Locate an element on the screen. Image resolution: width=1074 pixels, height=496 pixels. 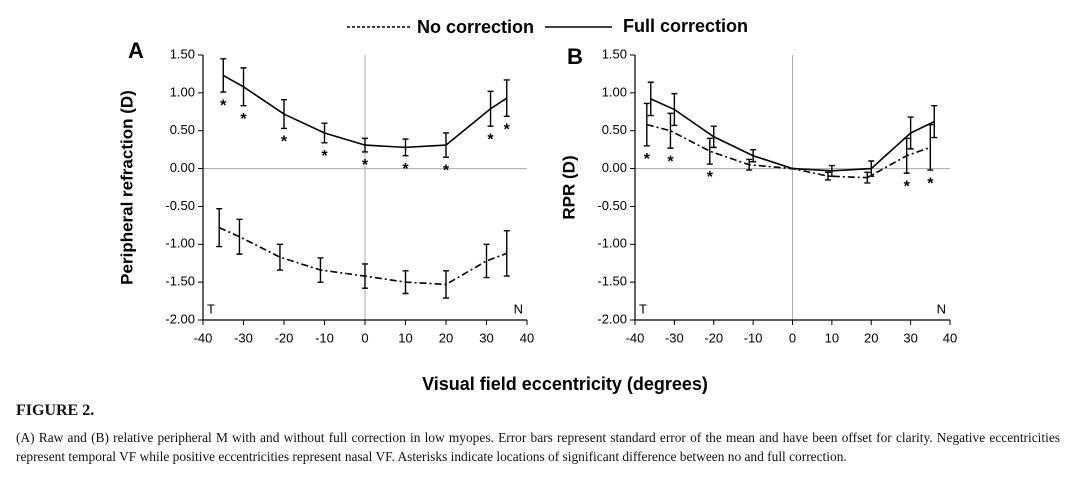
y-axis-label: RPR (D) is located at coordinates (568, 187).